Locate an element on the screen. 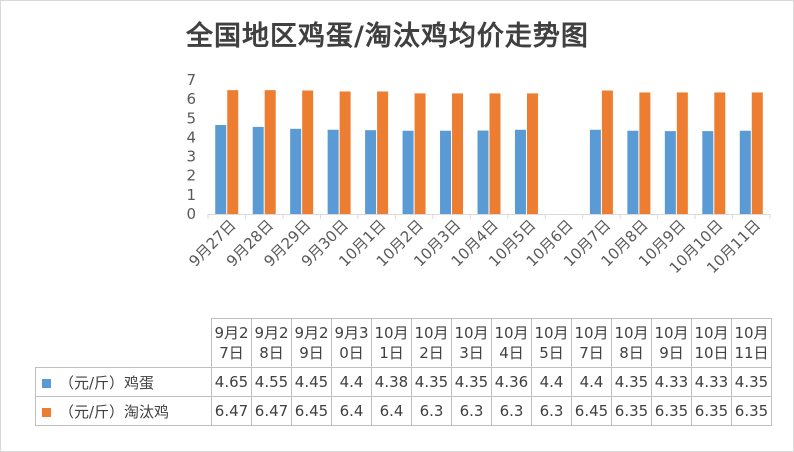 Image resolution: width=794 pixels, height=452 pixels. data-table-header-cell: 10月 5日 is located at coordinates (551, 343).